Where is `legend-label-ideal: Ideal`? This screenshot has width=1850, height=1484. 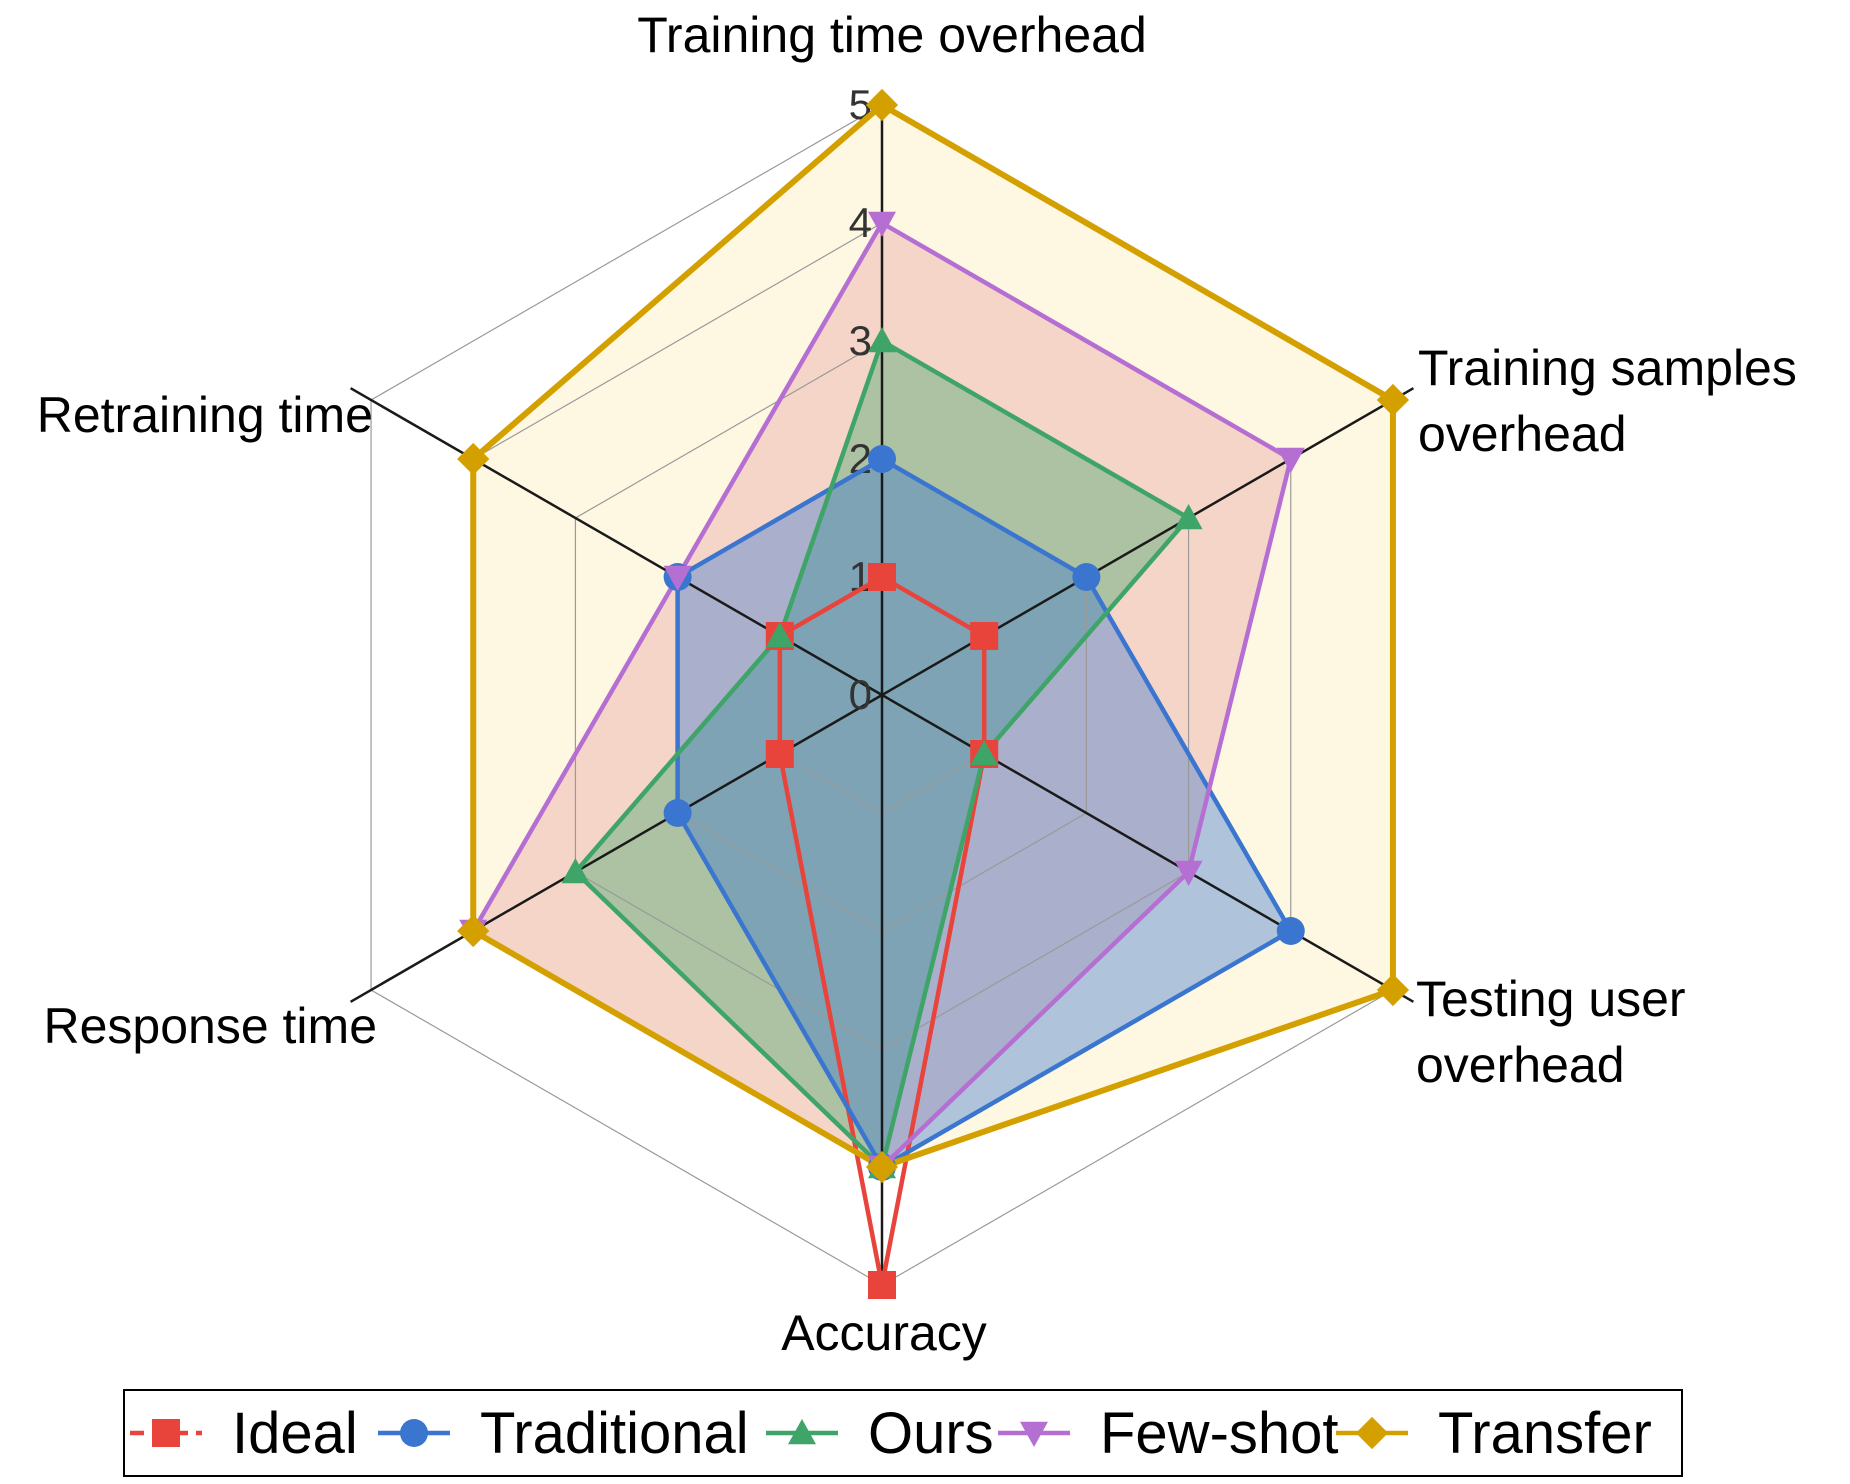
legend-label-ideal: Ideal is located at coordinates (295, 1433).